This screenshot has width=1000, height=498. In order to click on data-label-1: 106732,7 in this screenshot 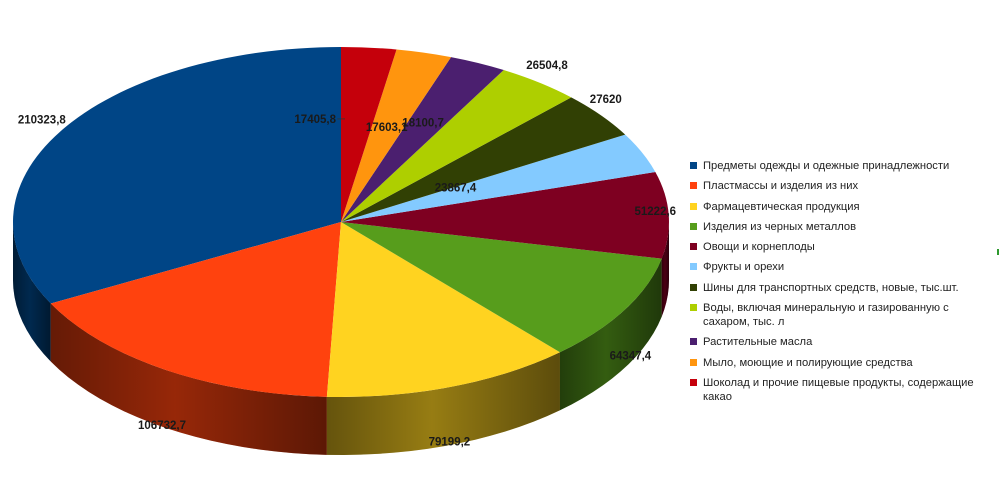, I will do `click(162, 426)`.